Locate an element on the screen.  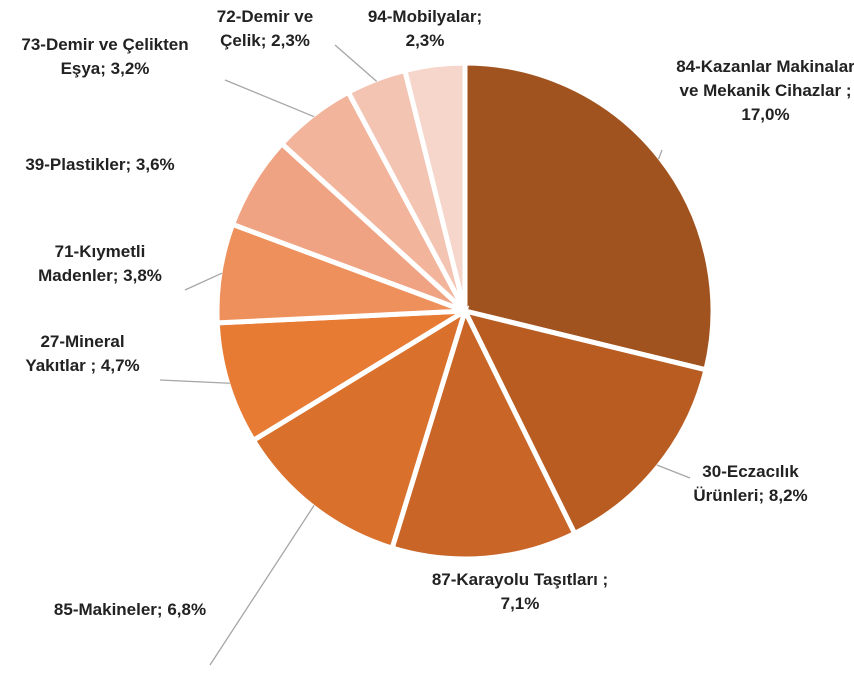
category-label: 27-Mineral Yakıtlar ; is located at coordinates (75, 353).